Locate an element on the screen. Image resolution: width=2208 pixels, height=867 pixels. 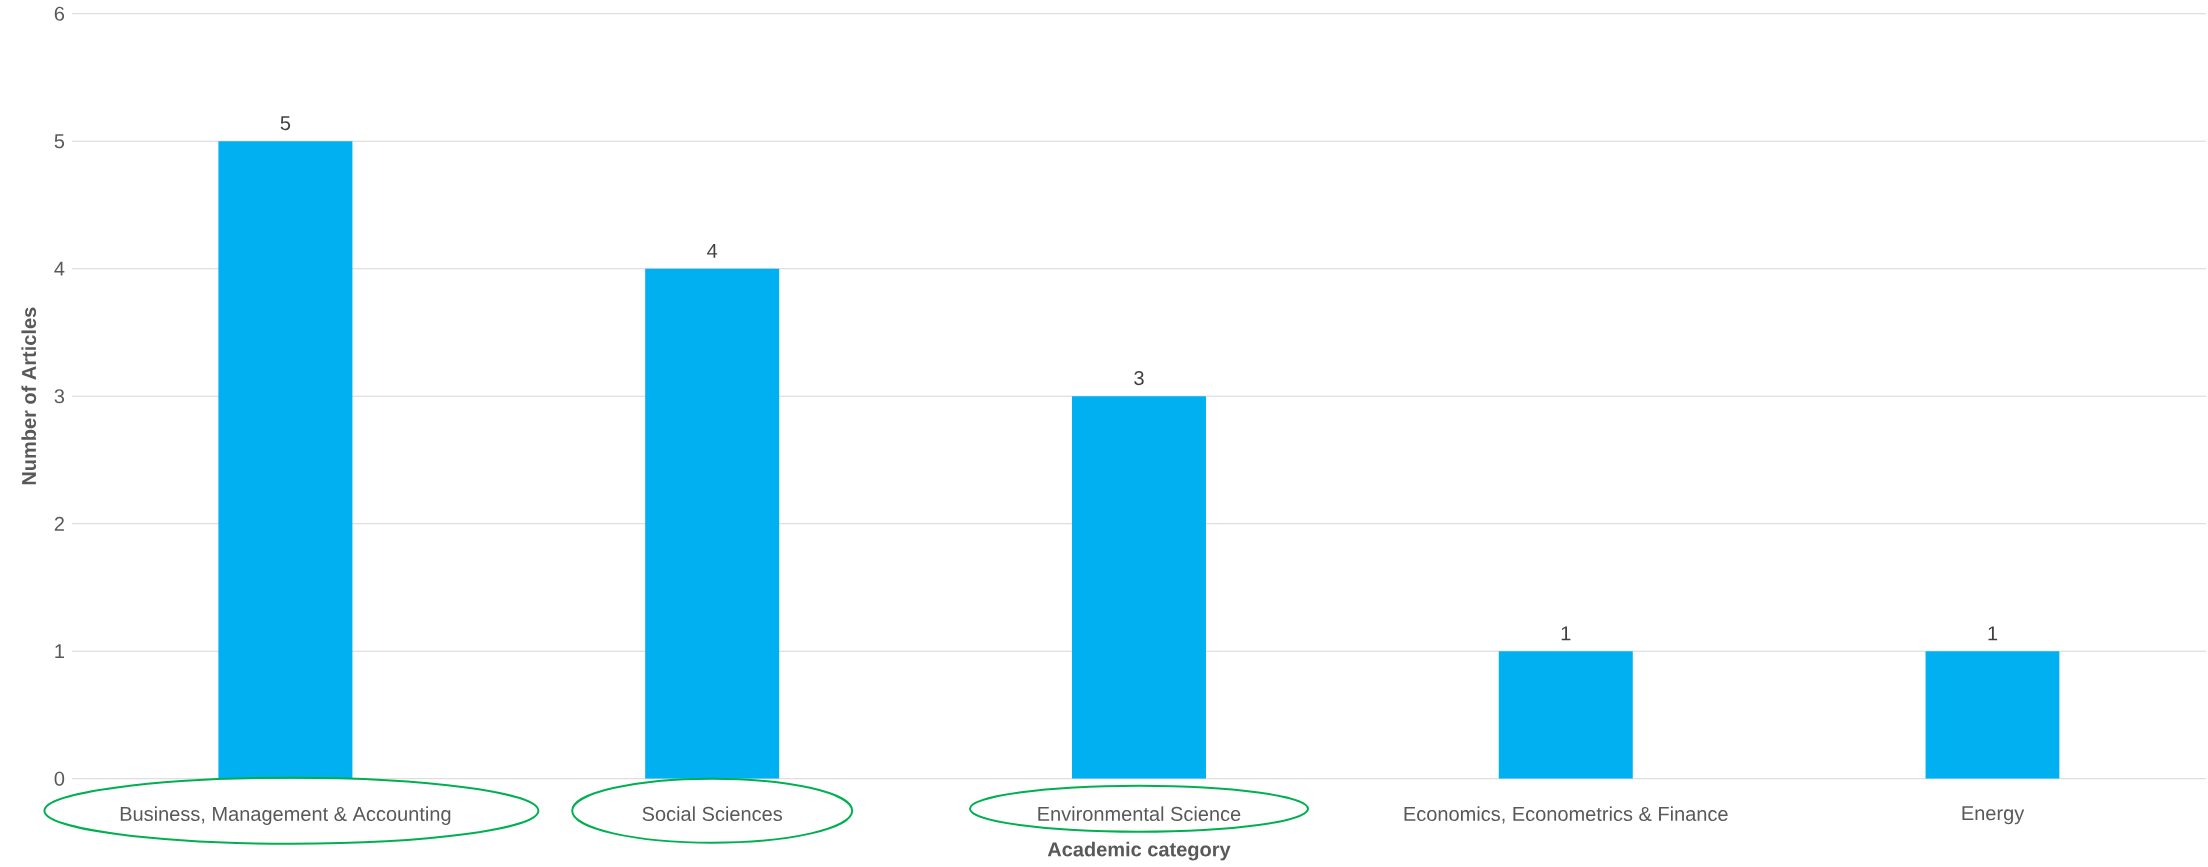
x-tick-label: Business, Management & Accounting is located at coordinates (285, 815).